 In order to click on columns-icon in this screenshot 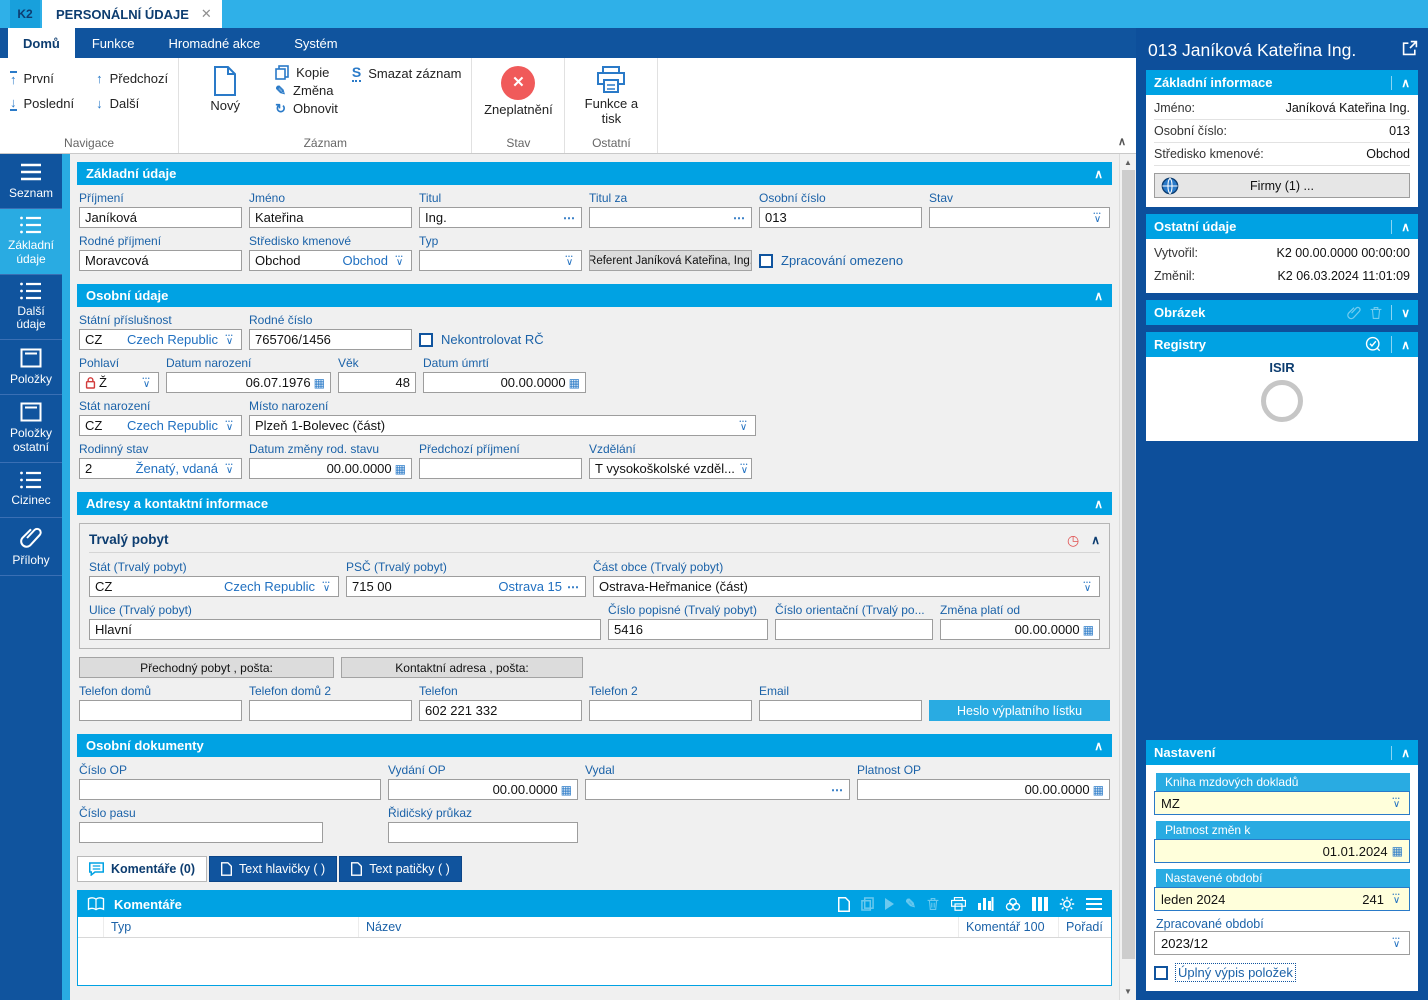, I will do `click(1040, 904)`.